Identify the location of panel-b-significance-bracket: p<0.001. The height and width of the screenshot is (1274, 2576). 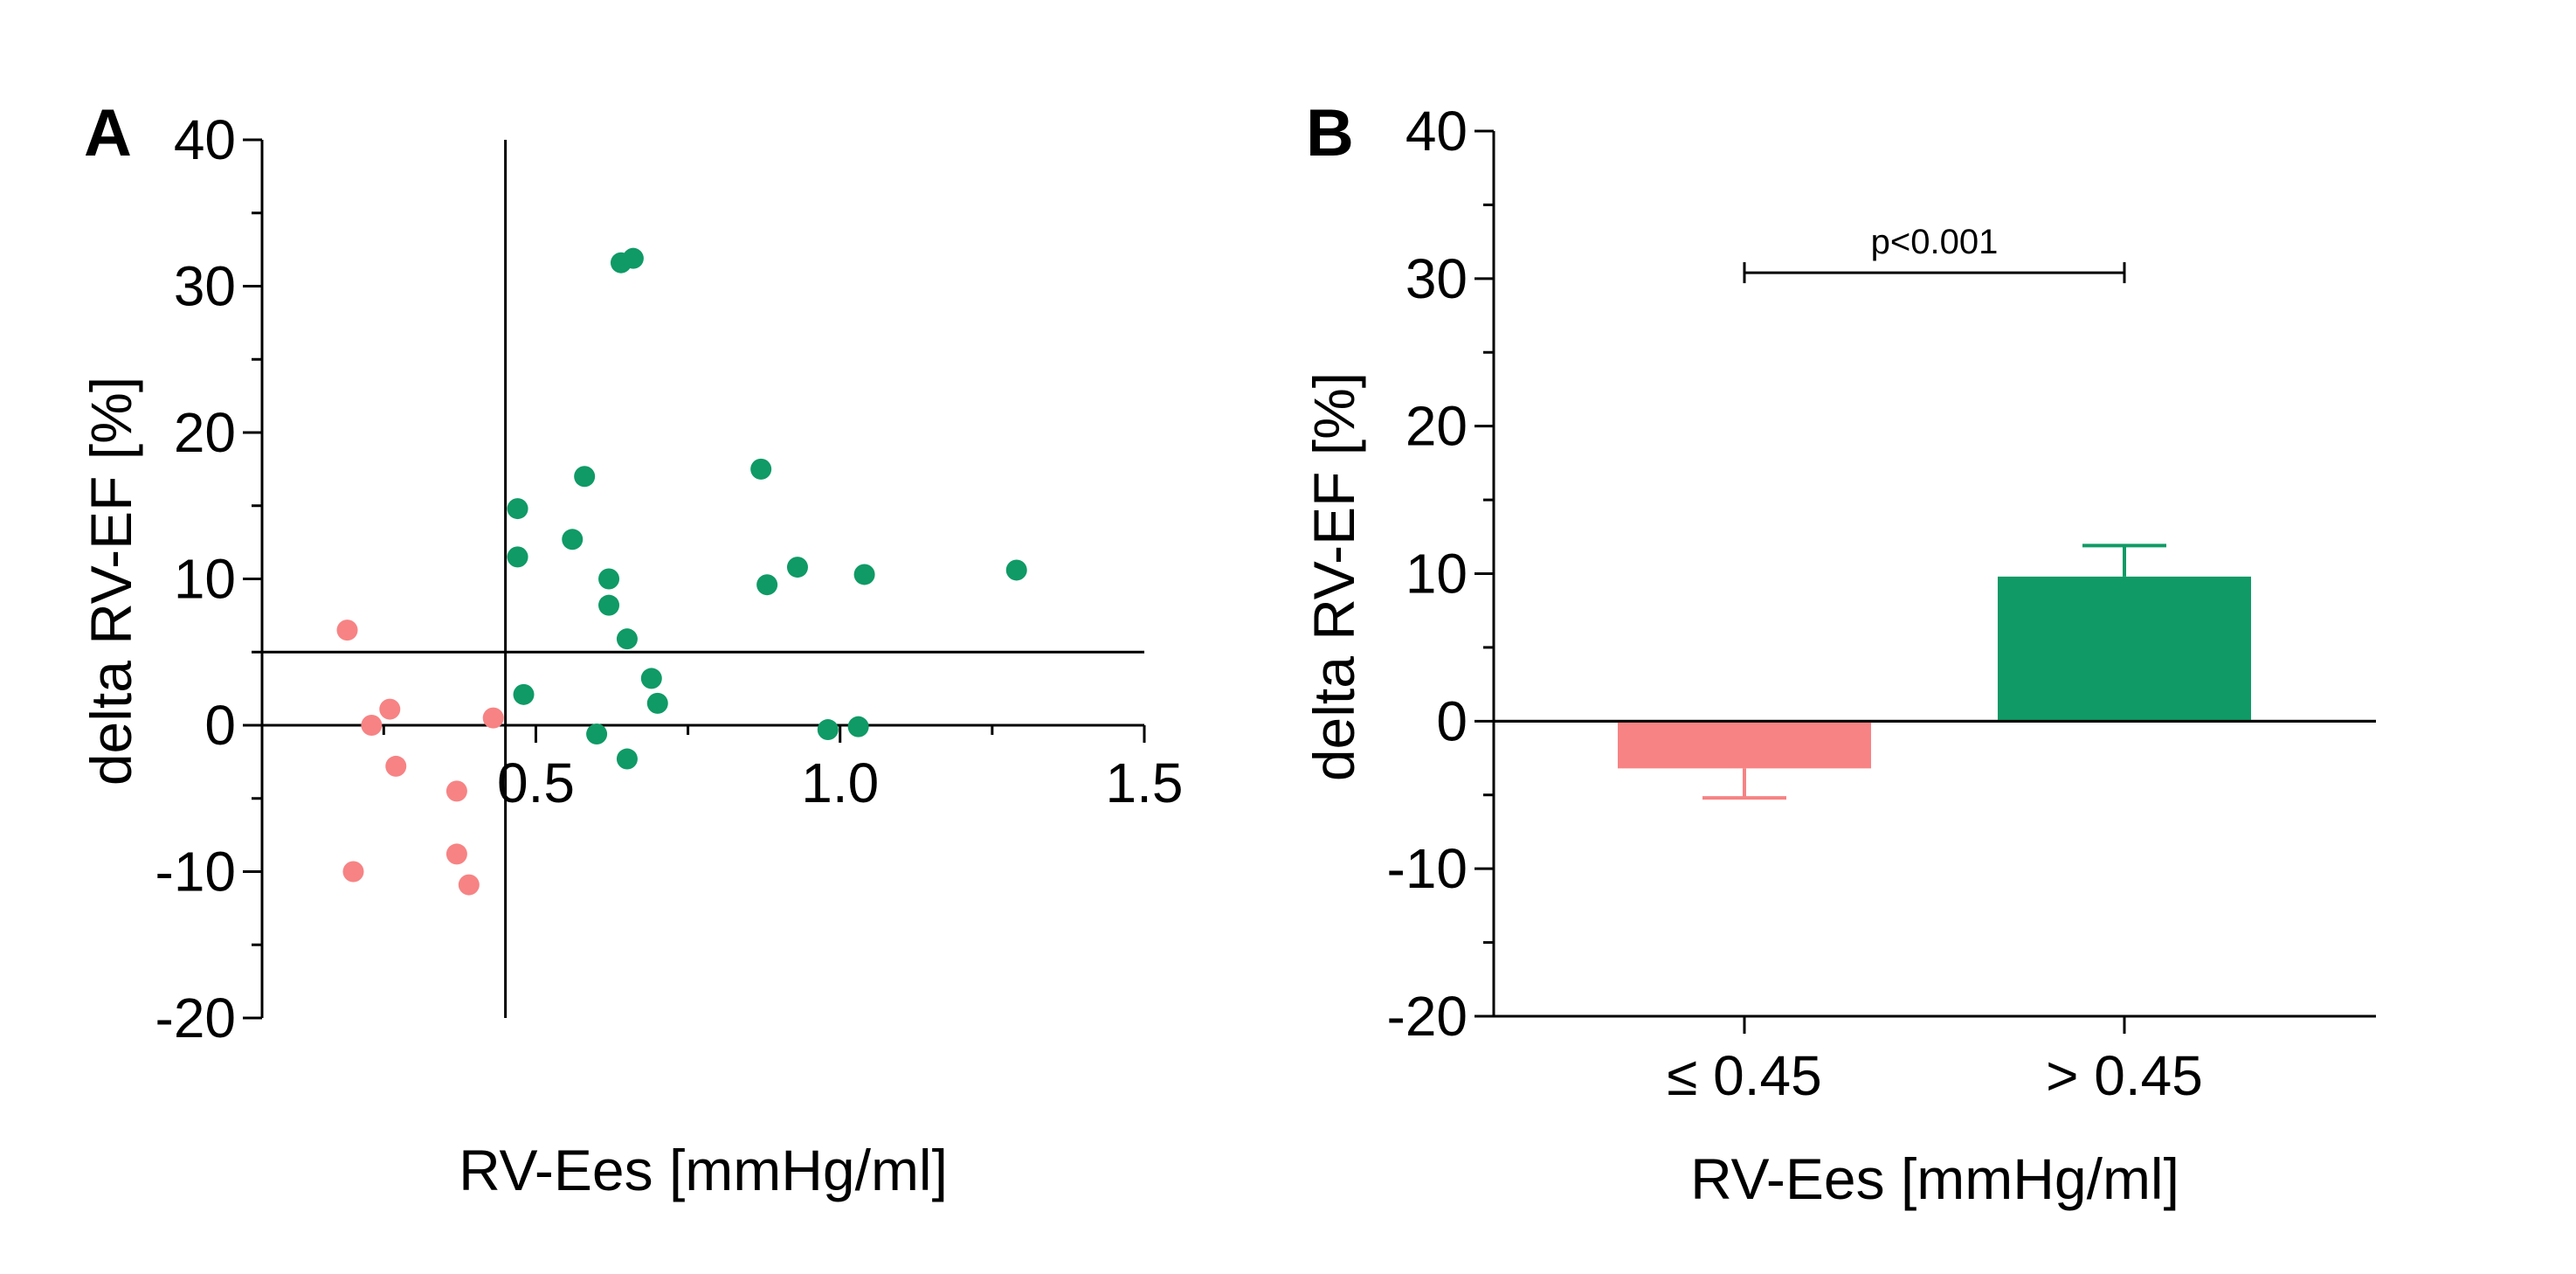
(1934, 254).